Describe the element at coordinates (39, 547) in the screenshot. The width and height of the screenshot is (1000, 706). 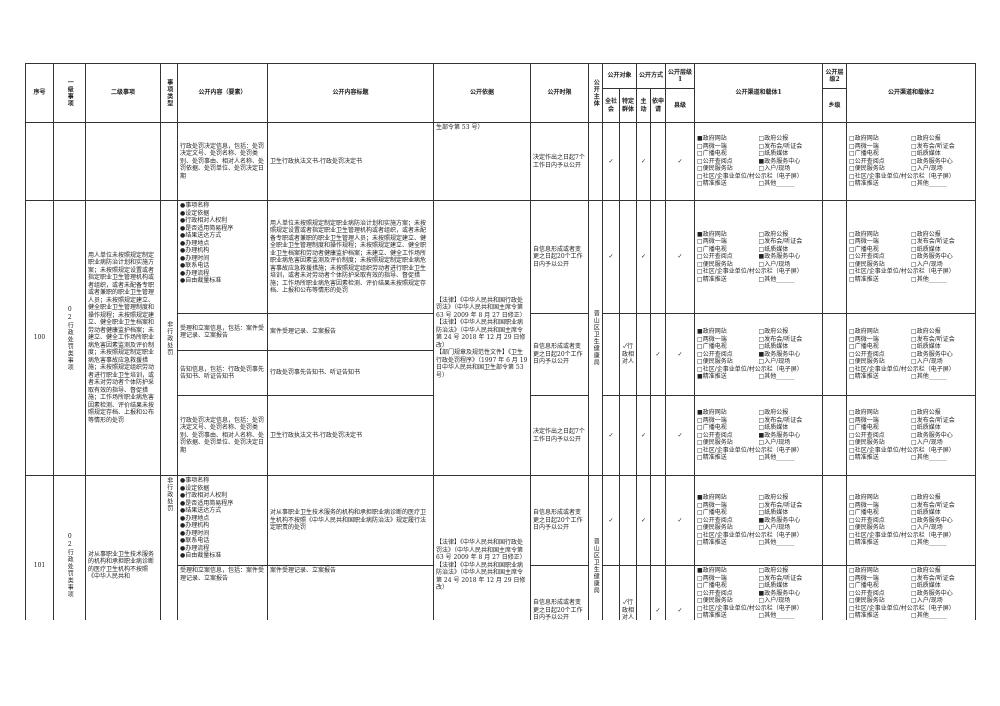
I see `seq-cell: 101` at that location.